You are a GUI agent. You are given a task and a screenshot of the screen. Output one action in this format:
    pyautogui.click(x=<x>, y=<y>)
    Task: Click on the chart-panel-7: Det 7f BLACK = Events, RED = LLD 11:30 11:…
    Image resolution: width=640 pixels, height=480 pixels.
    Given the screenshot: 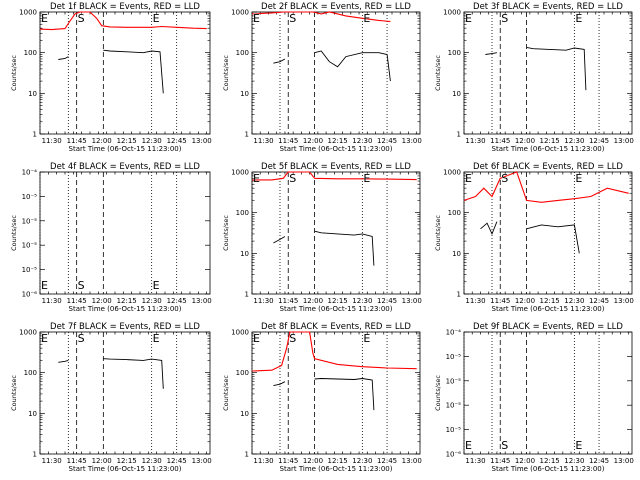 What is the action you would take?
    pyautogui.click(x=111, y=397)
    